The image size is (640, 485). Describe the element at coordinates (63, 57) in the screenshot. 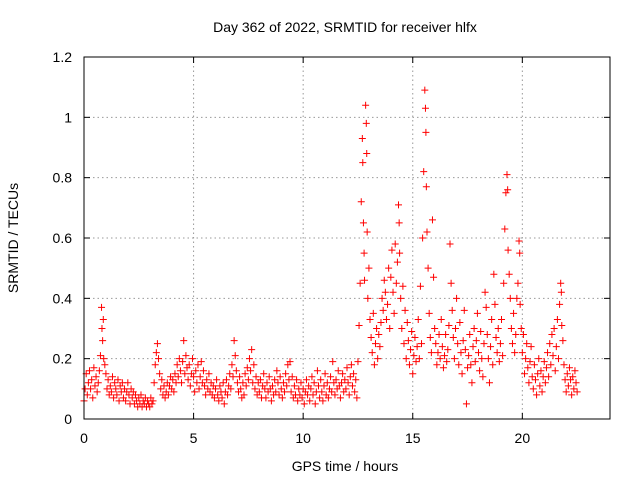

I see `y-tick-label: 1.2` at that location.